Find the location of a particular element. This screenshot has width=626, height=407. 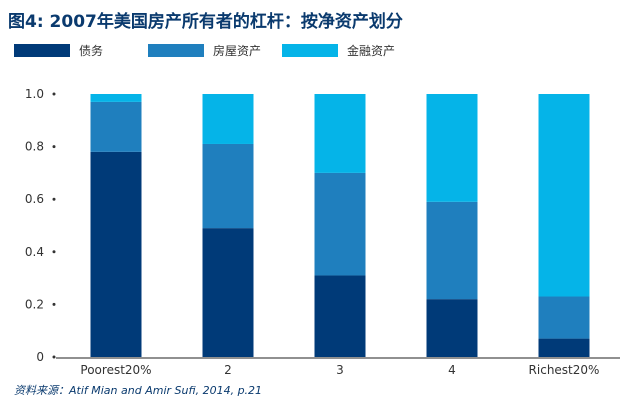

y-tick-label: 0.6 is located at coordinates (34, 199).